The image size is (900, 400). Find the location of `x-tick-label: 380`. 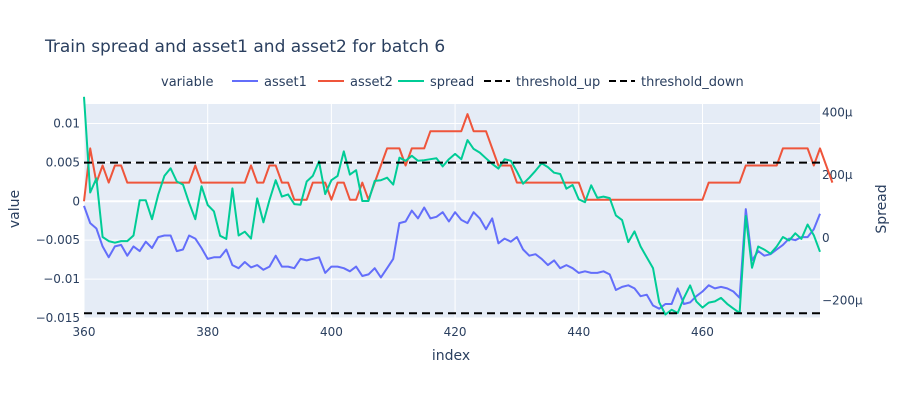

x-tick-label: 380 is located at coordinates (207, 332).